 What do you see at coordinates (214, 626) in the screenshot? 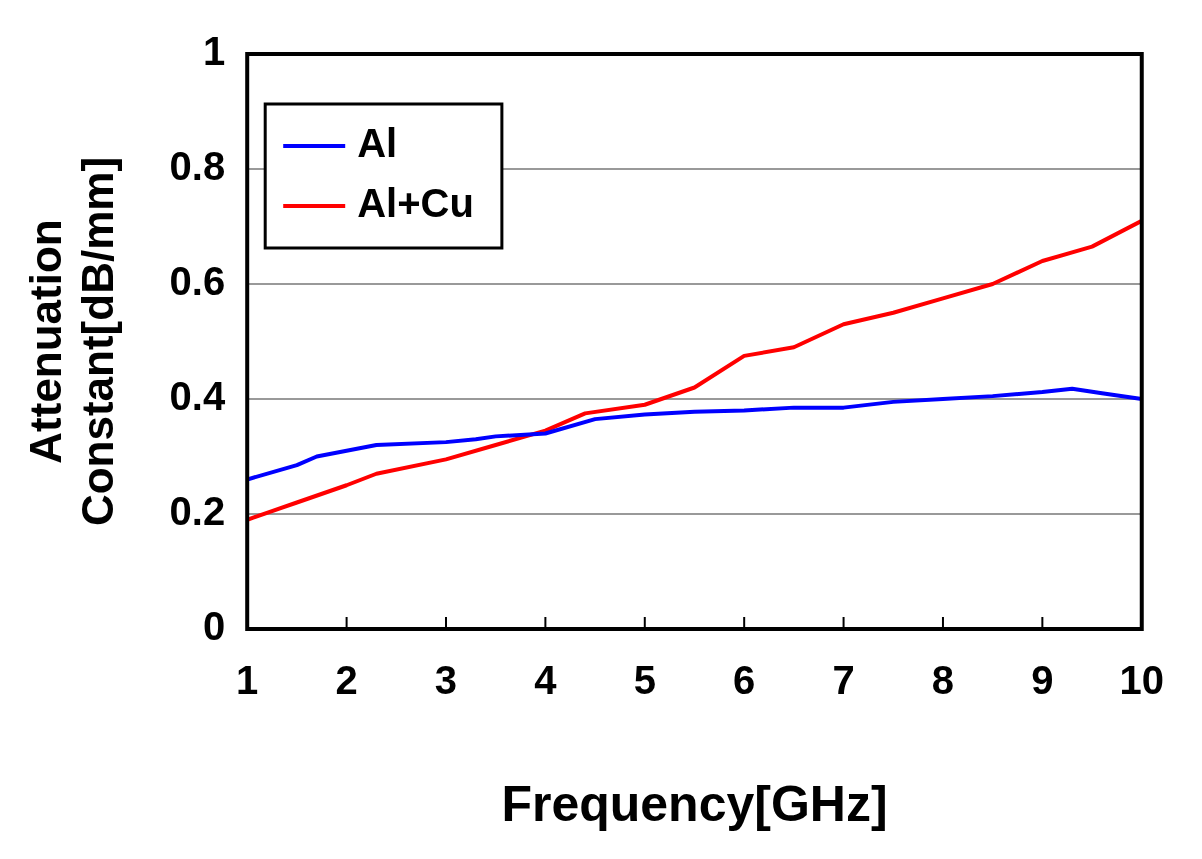
I see `y-tick-label: 0` at bounding box center [214, 626].